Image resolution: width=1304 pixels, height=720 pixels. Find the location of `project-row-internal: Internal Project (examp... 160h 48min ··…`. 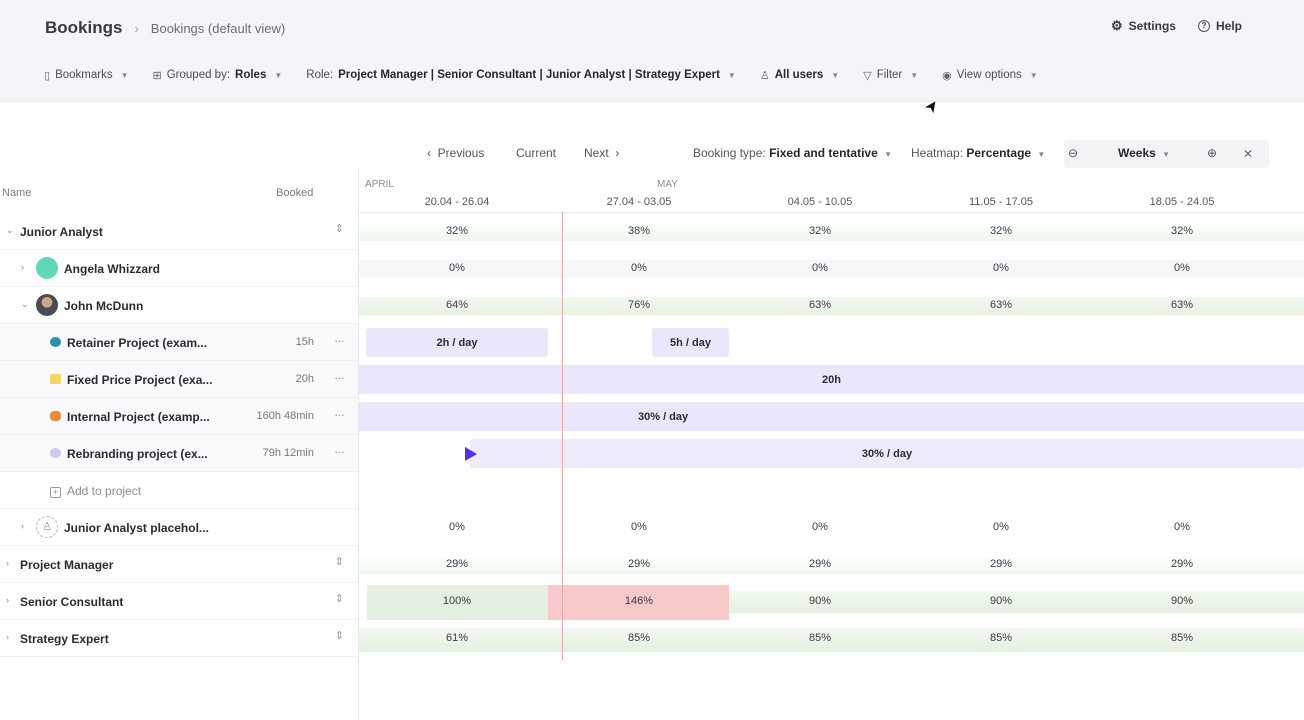

project-row-internal: Internal Project (examp... 160h 48min ··… is located at coordinates (179, 416).